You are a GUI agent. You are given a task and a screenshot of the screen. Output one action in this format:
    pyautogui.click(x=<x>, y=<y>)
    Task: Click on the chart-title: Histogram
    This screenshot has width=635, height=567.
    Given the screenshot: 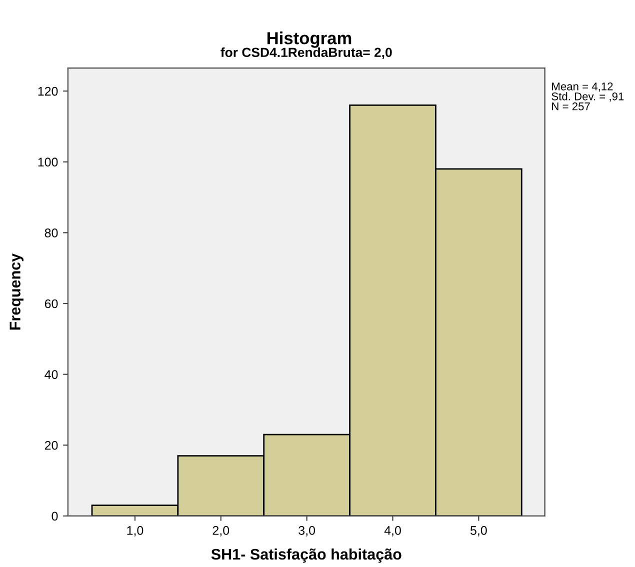 What is the action you would take?
    pyautogui.click(x=309, y=40)
    